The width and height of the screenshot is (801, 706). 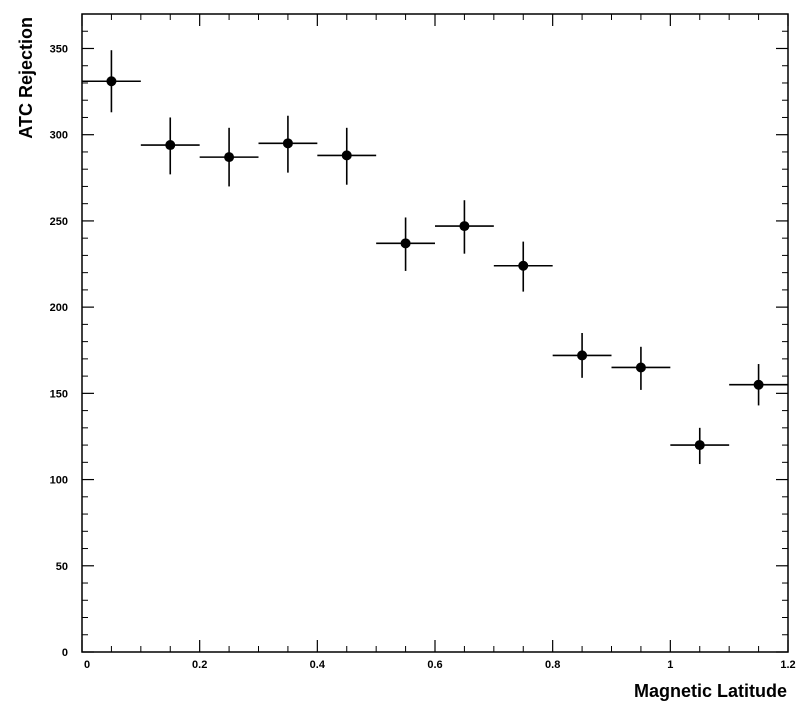 What do you see at coordinates (59, 222) in the screenshot?
I see `y-tick-label: 250` at bounding box center [59, 222].